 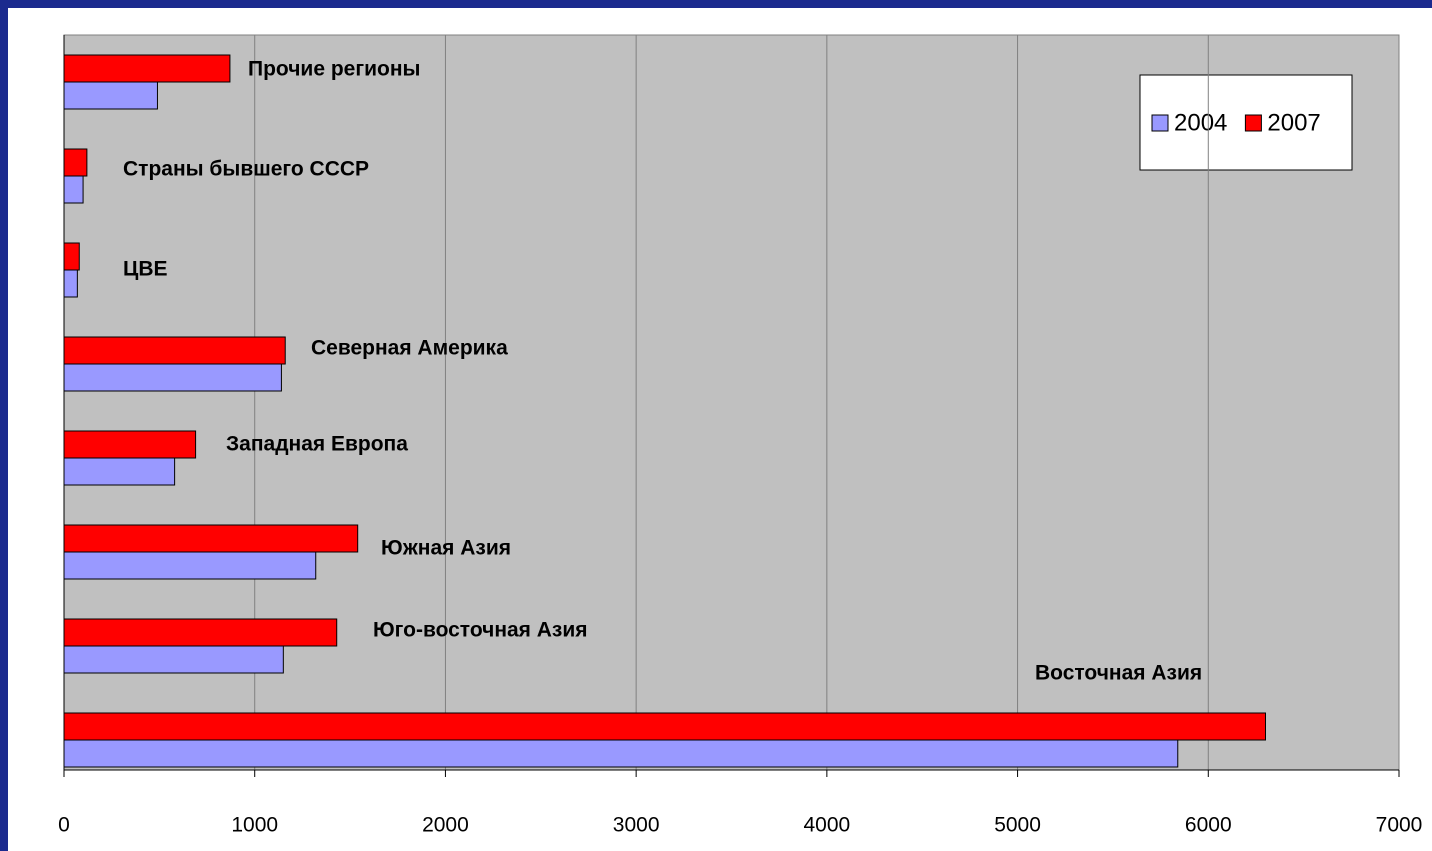 What do you see at coordinates (254, 825) in the screenshot?
I see `x-tick-label: 1000` at bounding box center [254, 825].